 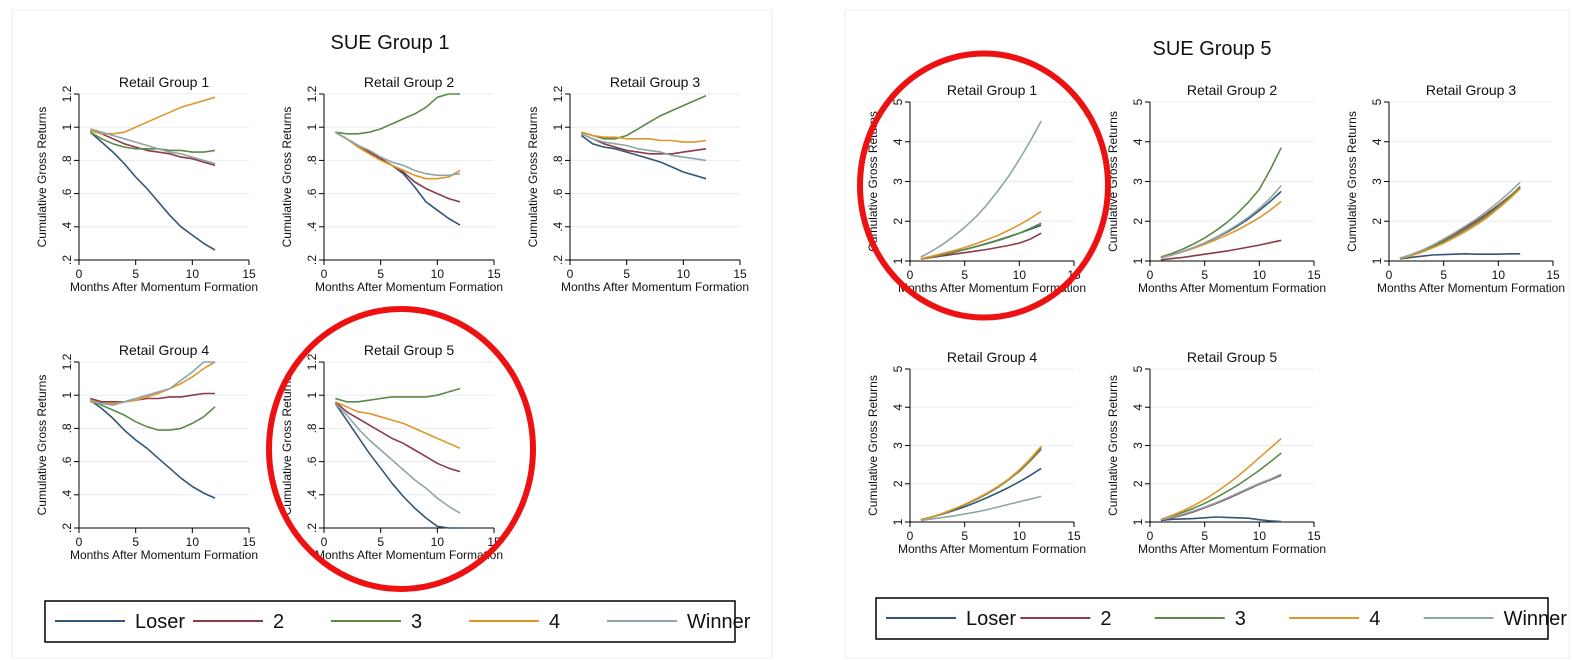 What do you see at coordinates (312, 160) in the screenshot?
I see `y-tick-label: .8` at bounding box center [312, 160].